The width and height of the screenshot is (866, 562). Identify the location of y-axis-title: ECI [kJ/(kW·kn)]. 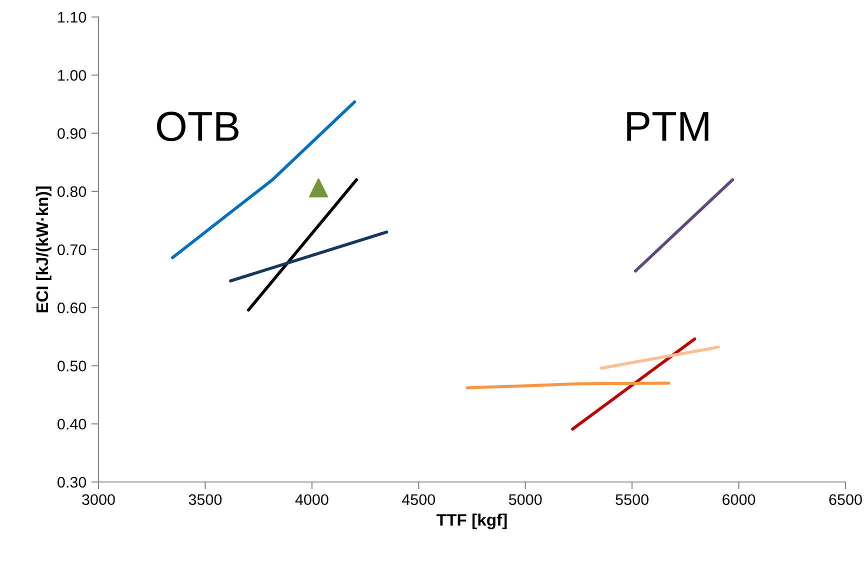
(44, 249).